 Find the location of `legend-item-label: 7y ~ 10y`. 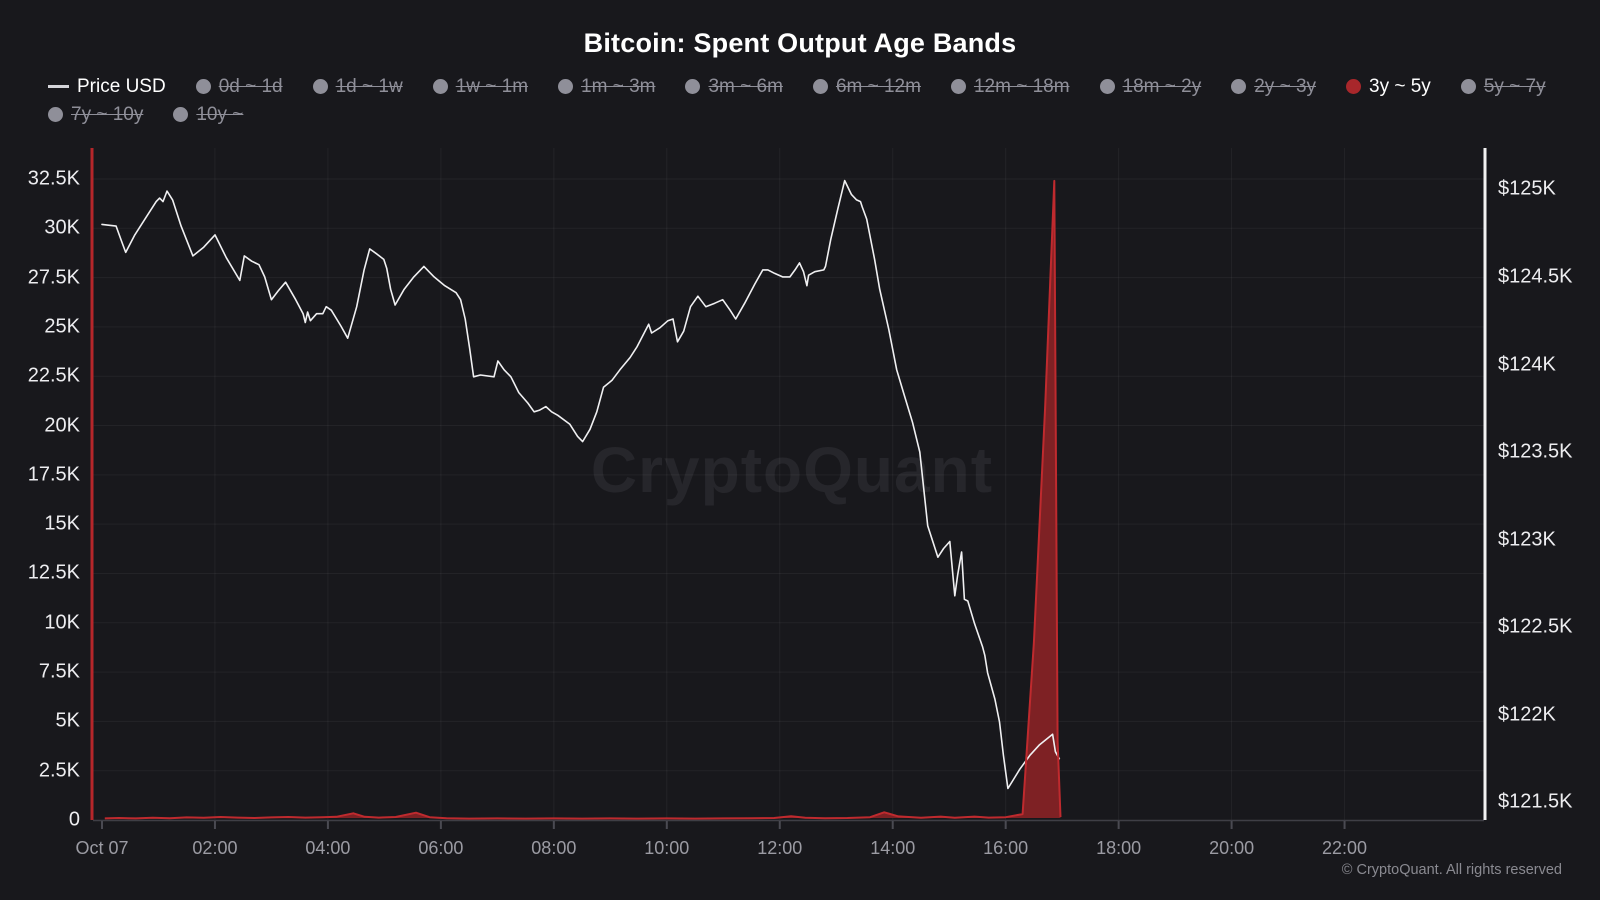

legend-item-label: 7y ~ 10y is located at coordinates (107, 114).